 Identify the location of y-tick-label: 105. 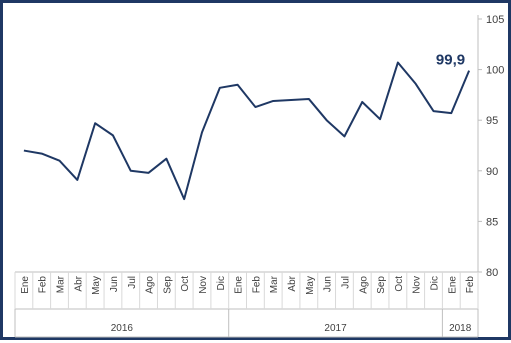
(495, 20).